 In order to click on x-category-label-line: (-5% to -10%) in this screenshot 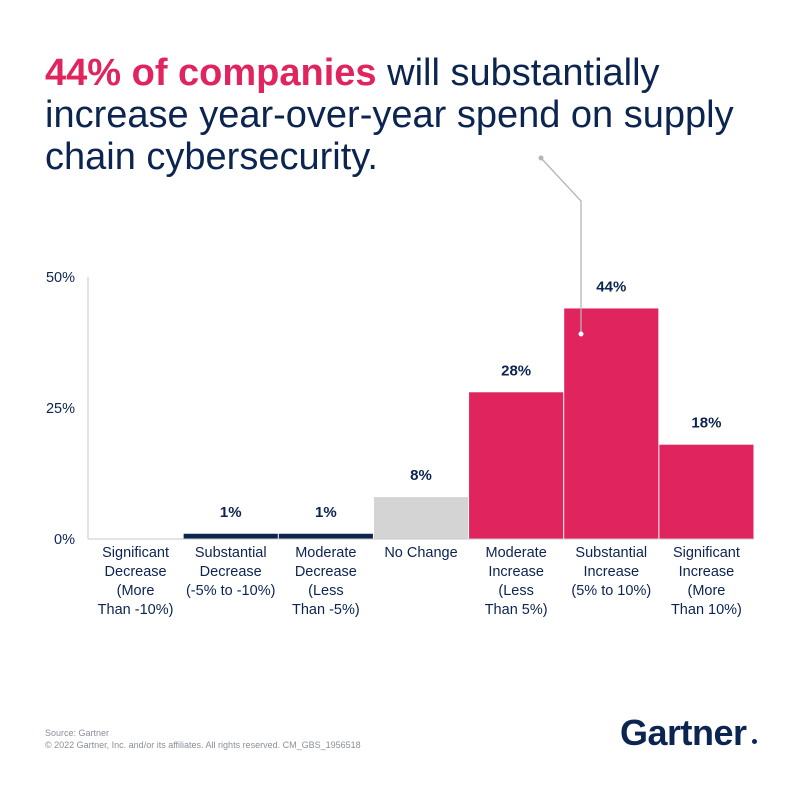, I will do `click(230, 591)`.